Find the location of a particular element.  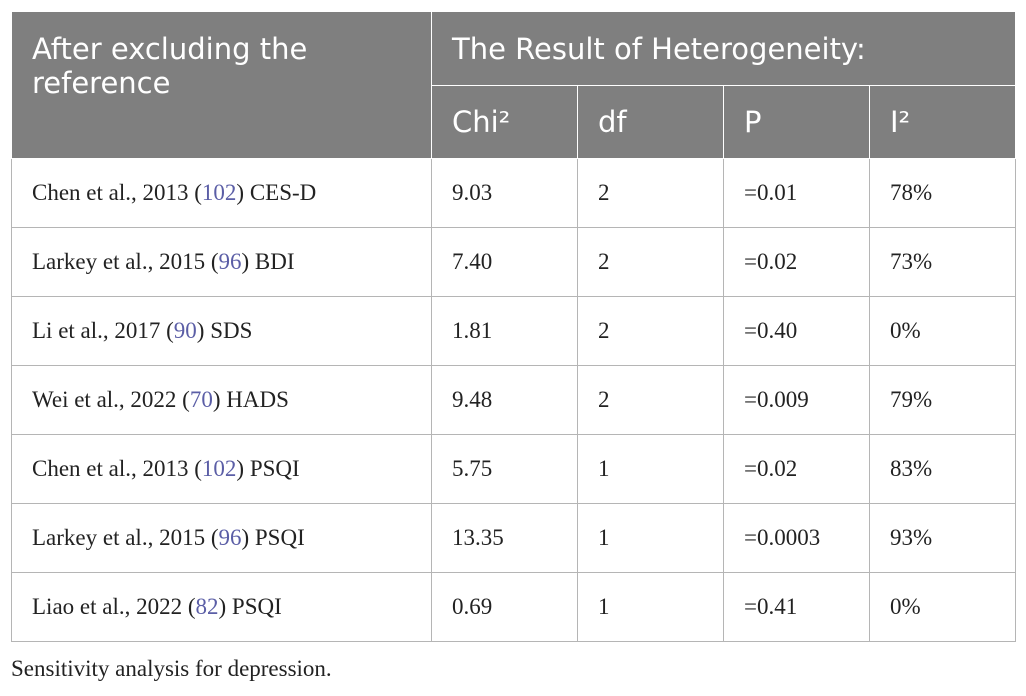

study-text: Liao et al., 2022 ( is located at coordinates (114, 606).